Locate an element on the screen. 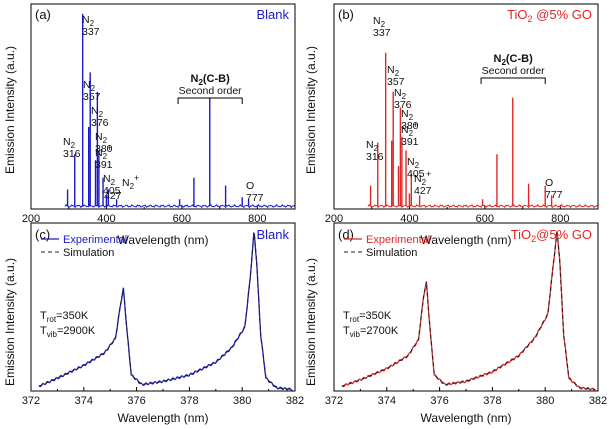 This screenshot has height=429, width=609. condition-label: TiO2 @5% GO is located at coordinates (549, 15).